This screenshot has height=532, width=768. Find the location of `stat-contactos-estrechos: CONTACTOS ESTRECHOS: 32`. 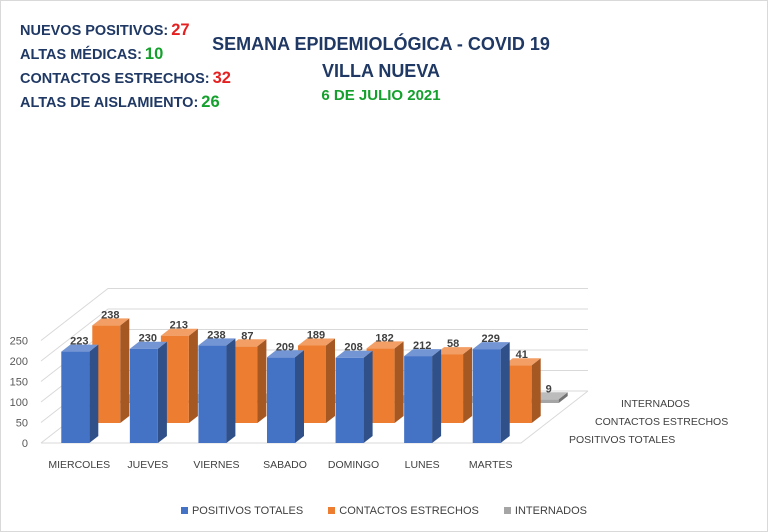

stat-contactos-estrechos: CONTACTOS ESTRECHOS: 32 is located at coordinates (125, 78).